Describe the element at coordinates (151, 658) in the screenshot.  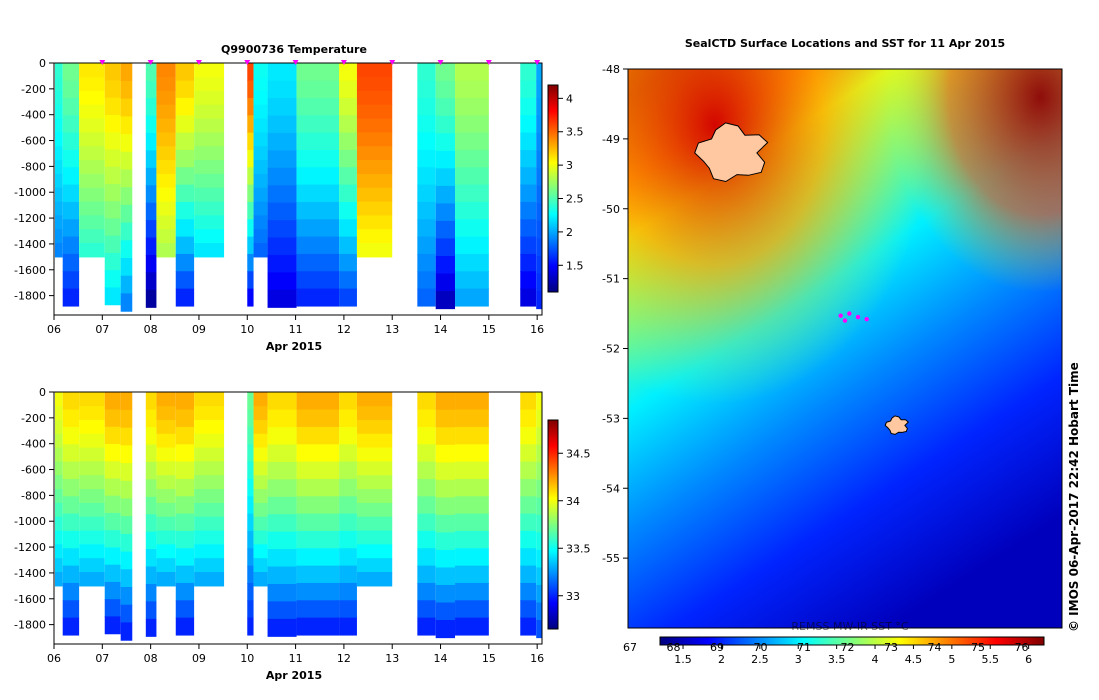
I see `x-tick-label: 08` at that location.